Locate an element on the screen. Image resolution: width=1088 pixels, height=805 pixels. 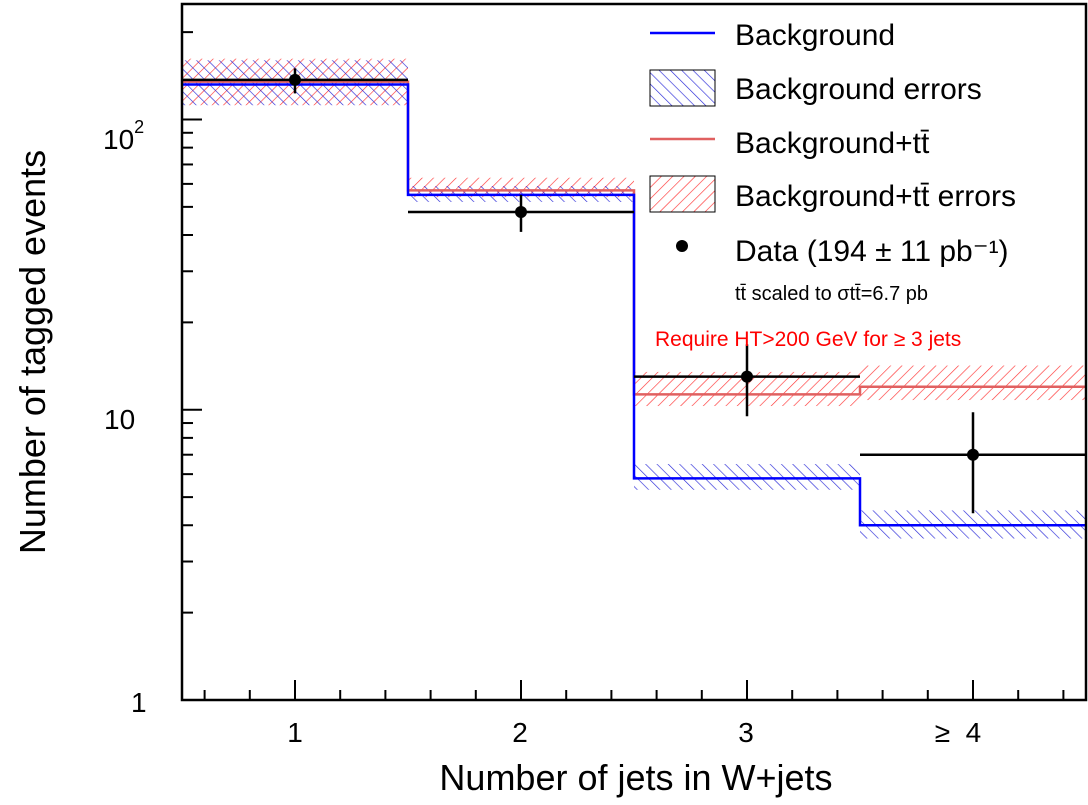
x-axis-title: Number of jets in W+jets is located at coordinates (635, 777).